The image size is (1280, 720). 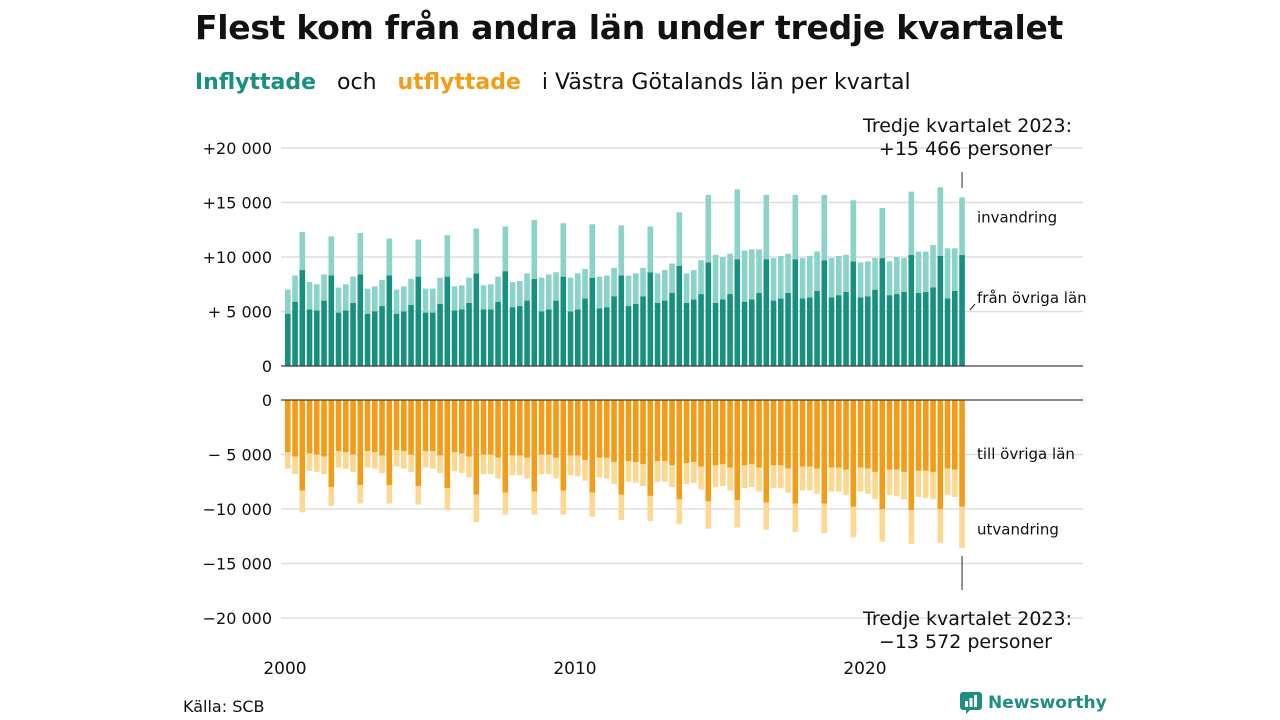 I want to click on y-tick-label: +20 000, so click(x=237, y=148).